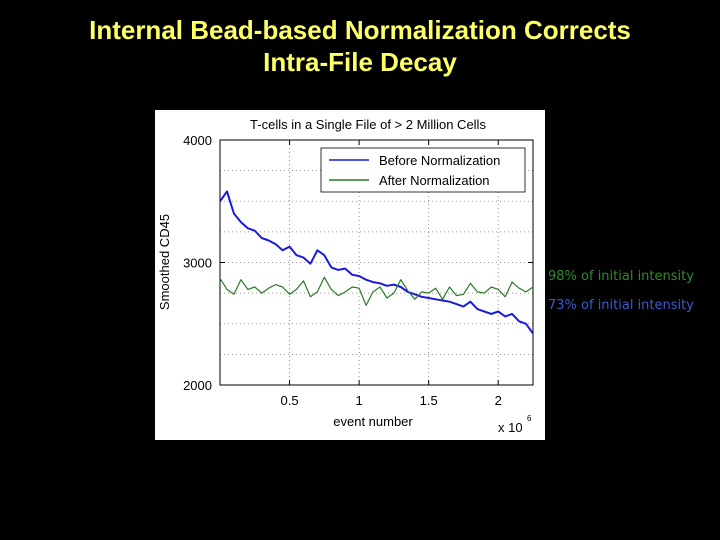 The image size is (720, 540). What do you see at coordinates (373, 421) in the screenshot?
I see `x-axis-label: event number` at bounding box center [373, 421].